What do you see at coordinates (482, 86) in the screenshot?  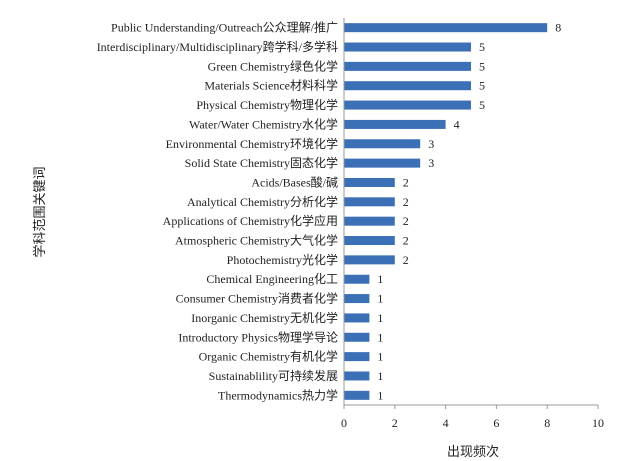 I see `value-label-3: 5` at bounding box center [482, 86].